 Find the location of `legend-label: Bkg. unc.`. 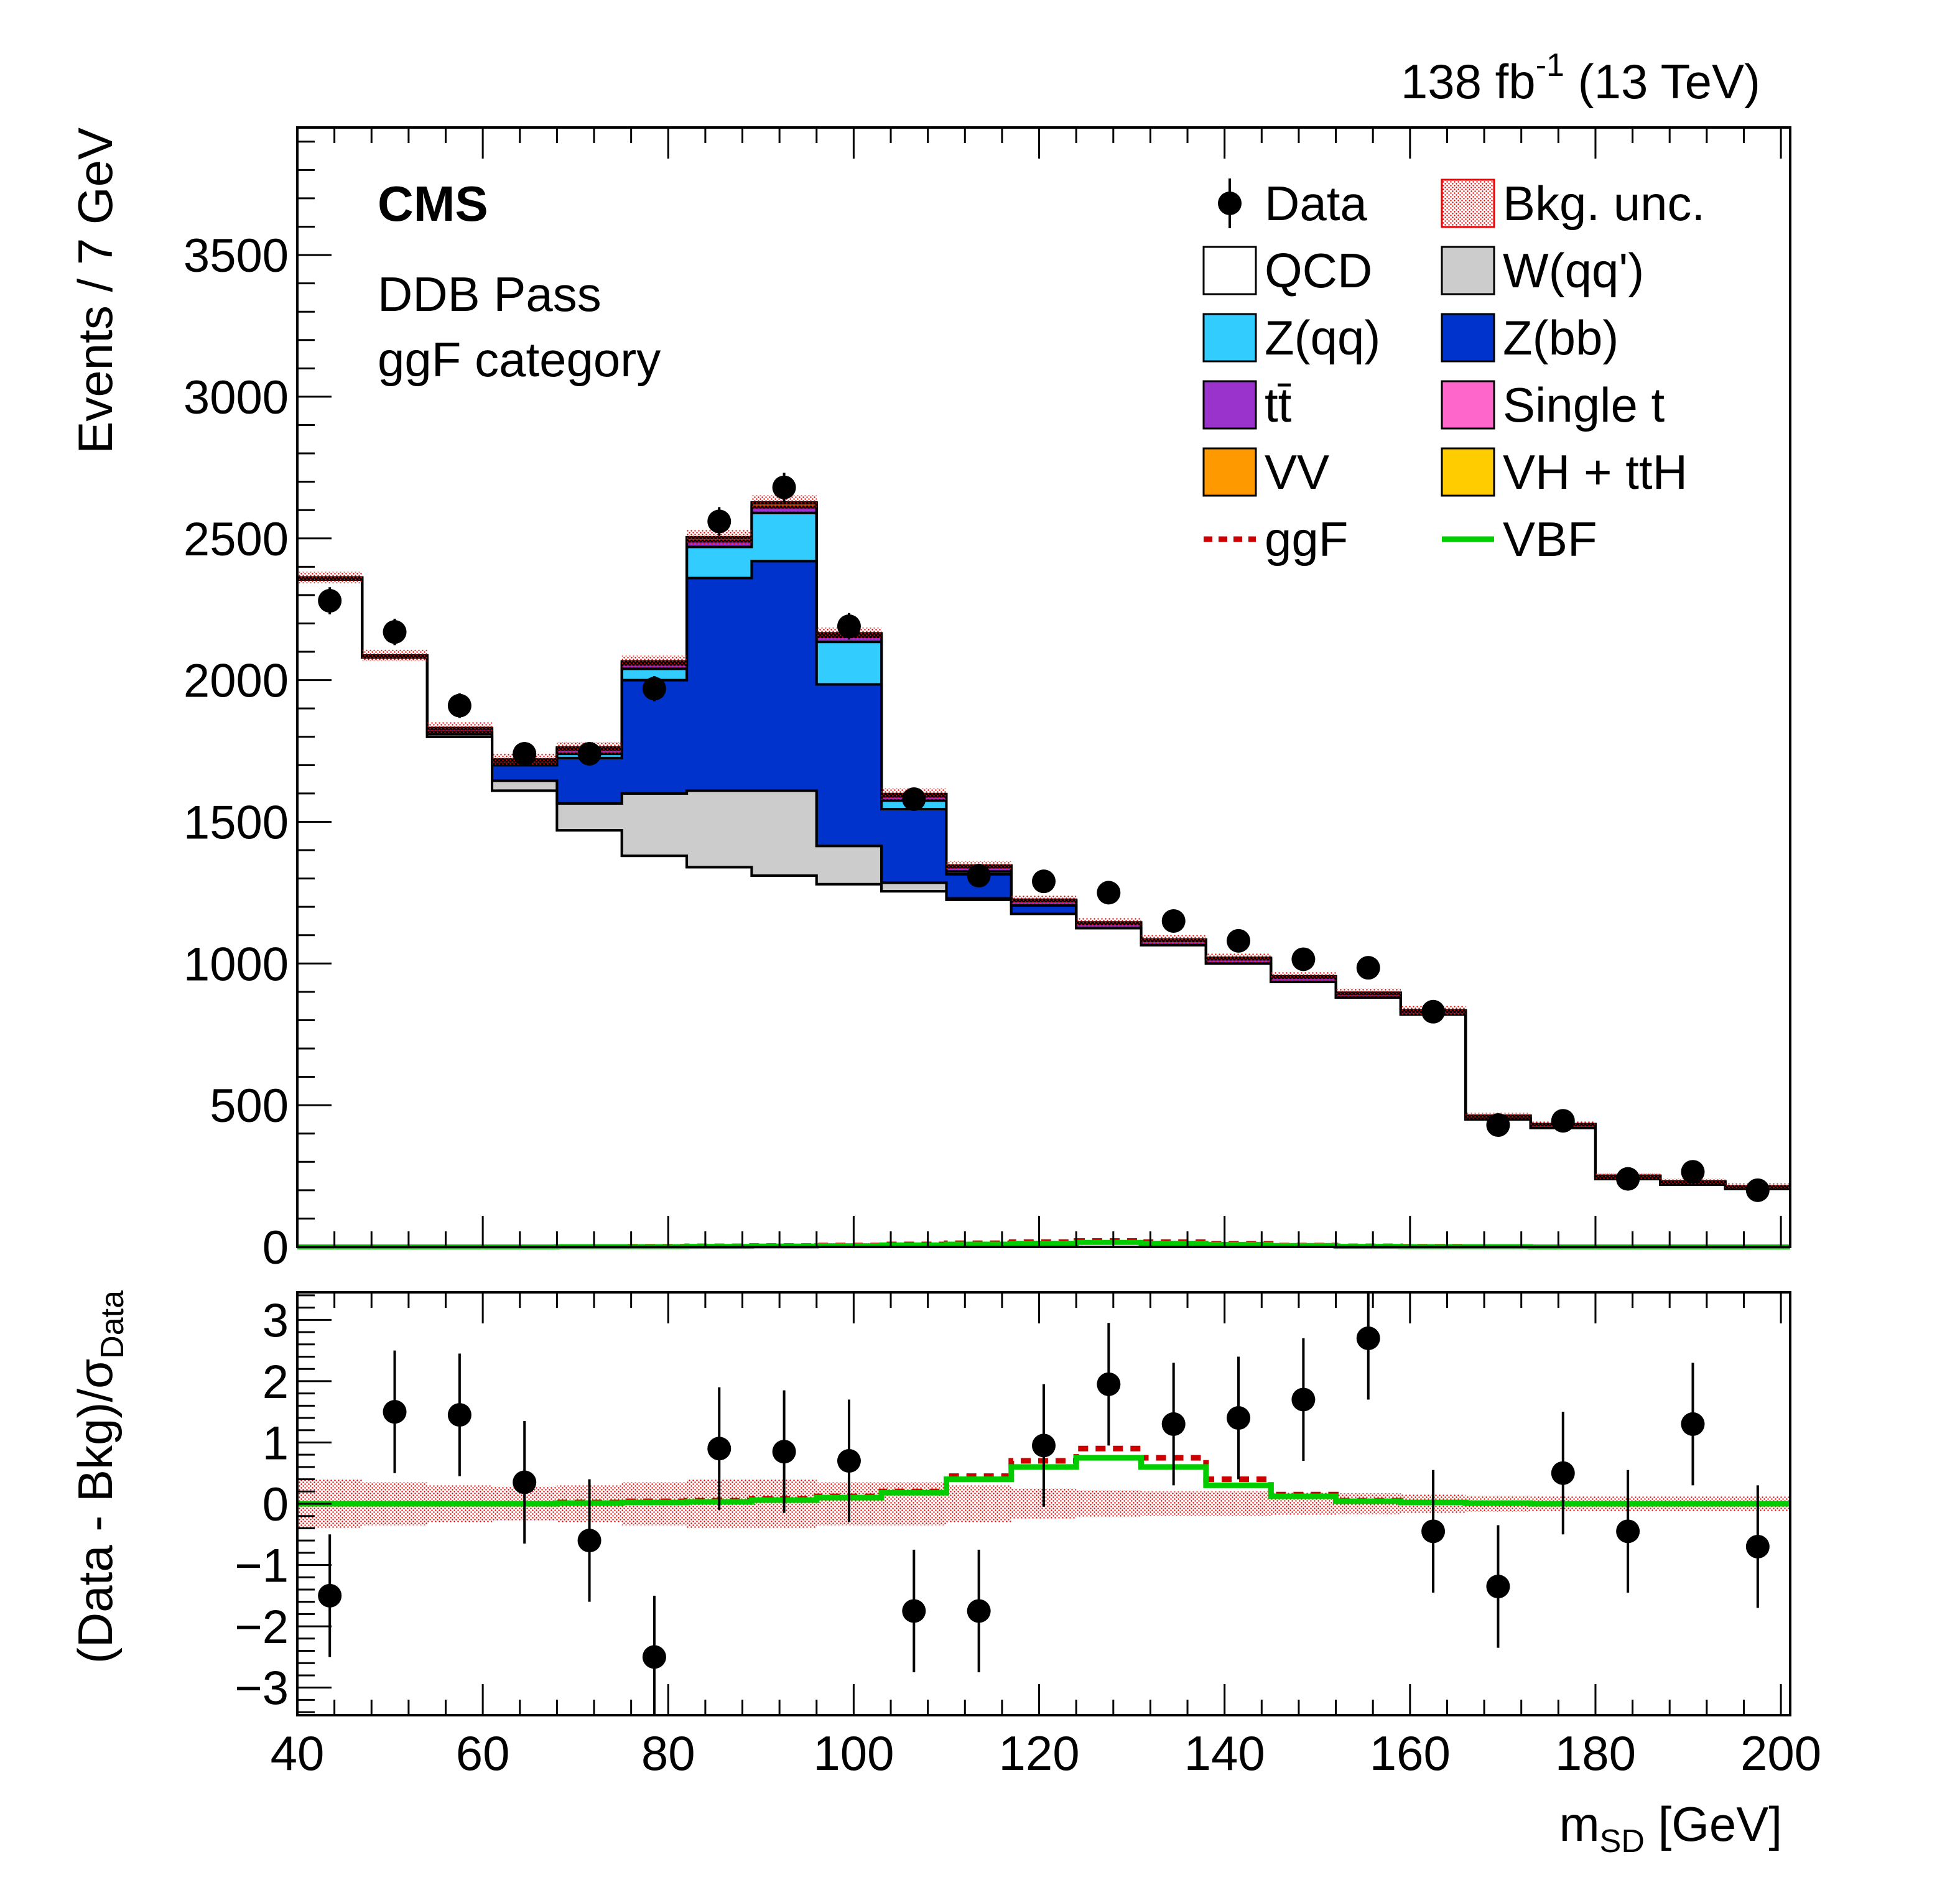

legend-label: Bkg. unc. is located at coordinates (1604, 204).